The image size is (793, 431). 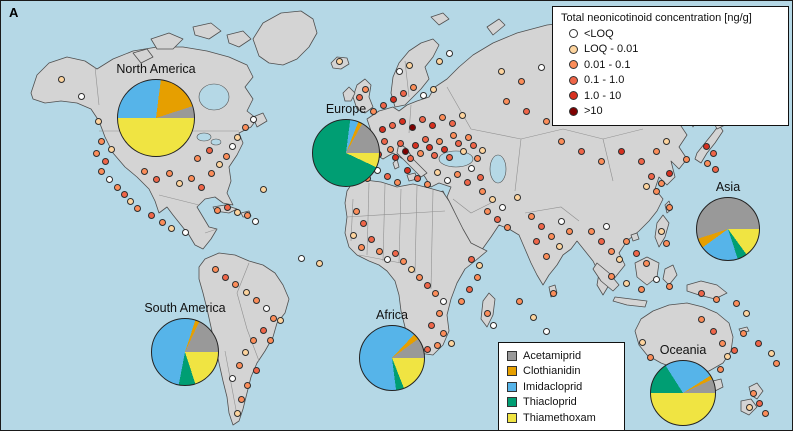 What do you see at coordinates (156, 69) in the screenshot?
I see `region-label: North America` at bounding box center [156, 69].